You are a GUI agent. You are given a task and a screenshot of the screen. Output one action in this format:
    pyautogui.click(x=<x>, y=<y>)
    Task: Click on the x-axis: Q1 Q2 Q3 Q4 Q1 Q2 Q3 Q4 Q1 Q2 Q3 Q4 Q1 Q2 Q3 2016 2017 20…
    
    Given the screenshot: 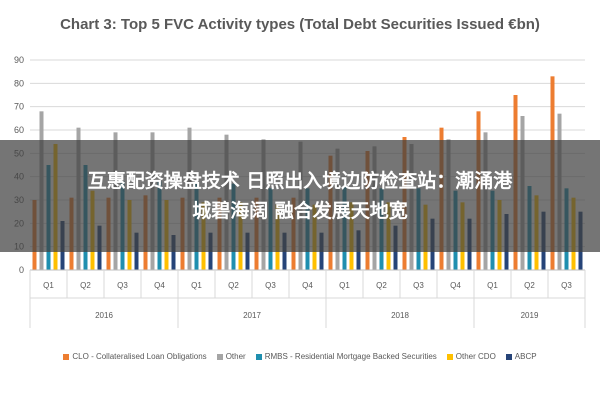 What is the action you would take?
    pyautogui.click(x=307, y=298)
    